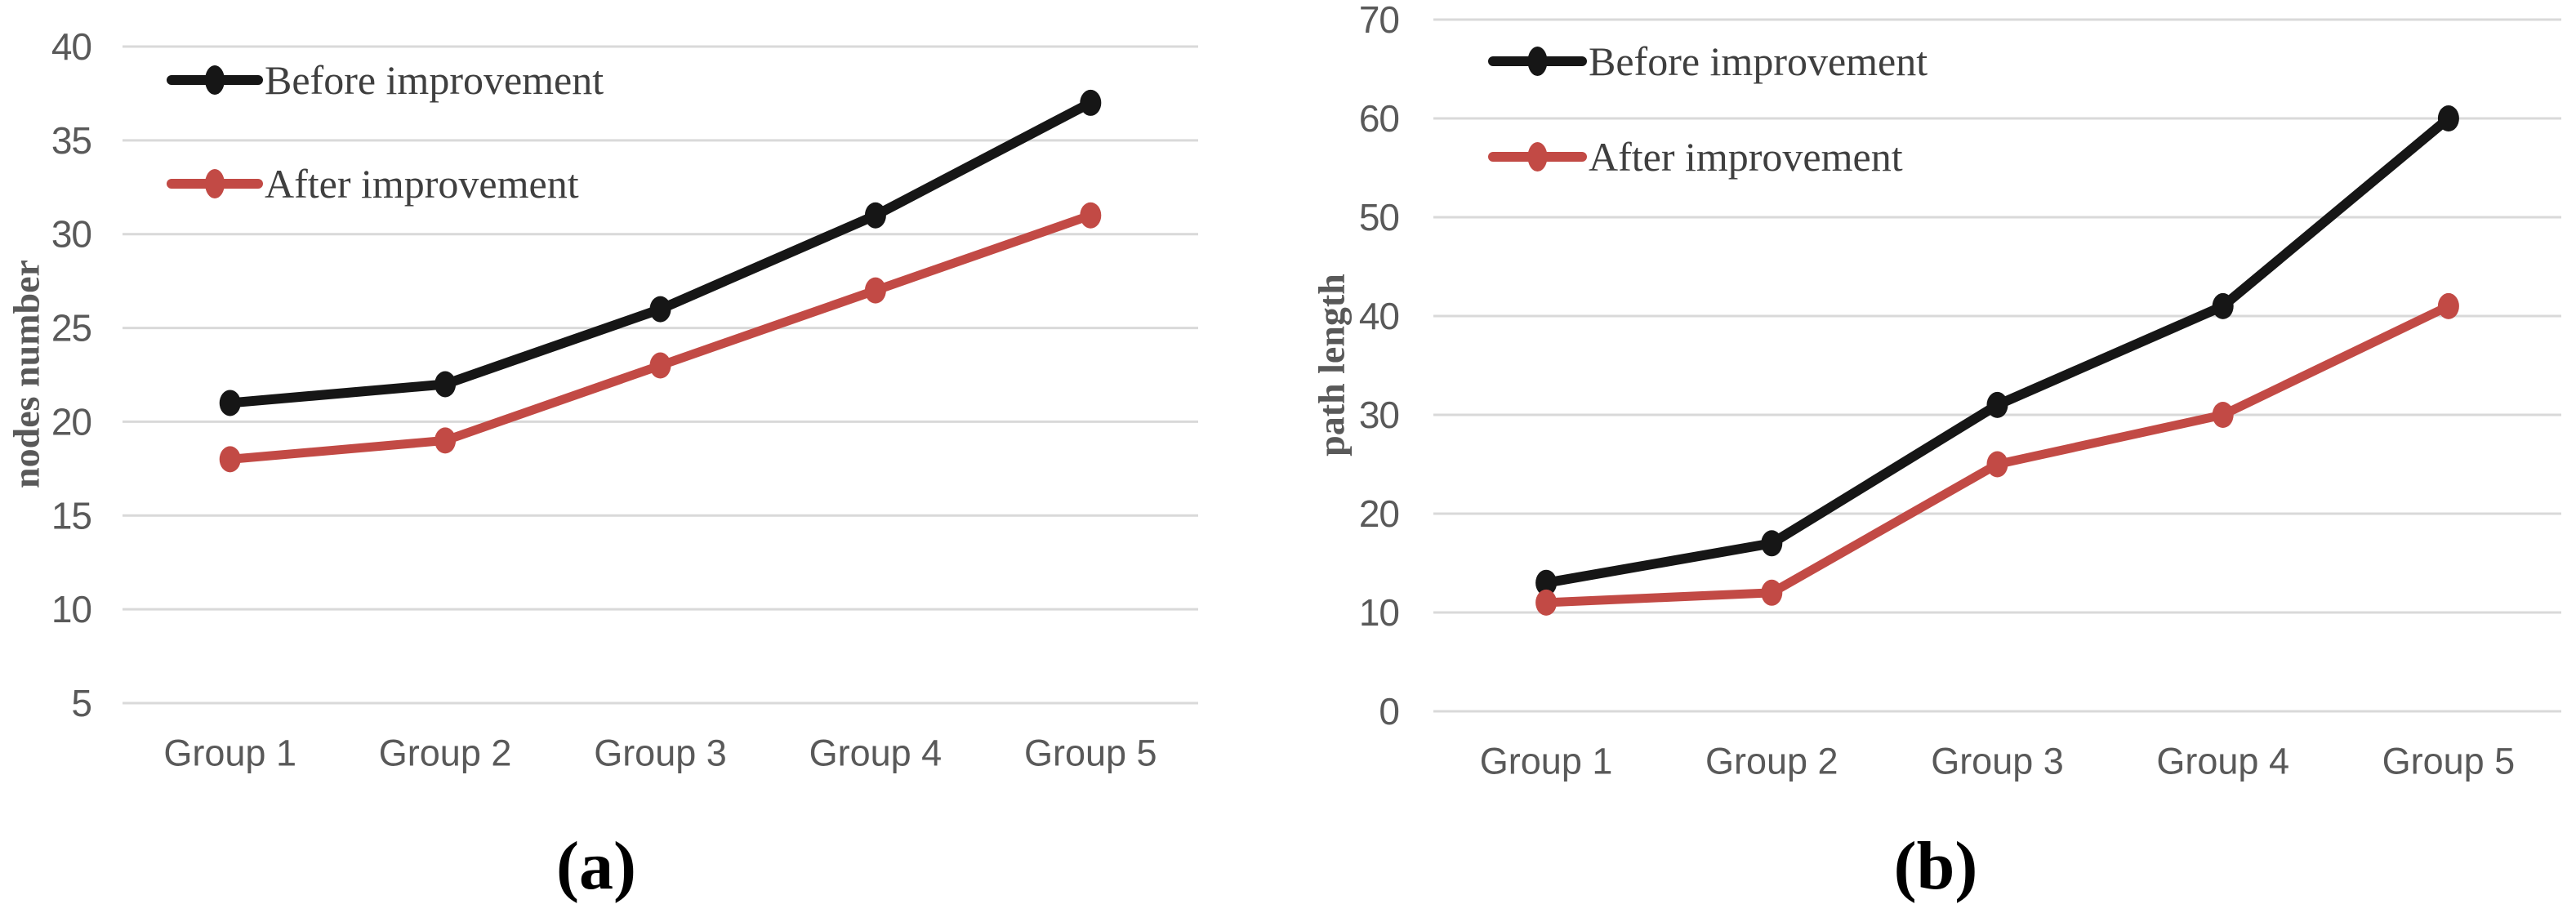 The height and width of the screenshot is (913, 2576). What do you see at coordinates (71, 140) in the screenshot?
I see `y-tick-label: 35` at bounding box center [71, 140].